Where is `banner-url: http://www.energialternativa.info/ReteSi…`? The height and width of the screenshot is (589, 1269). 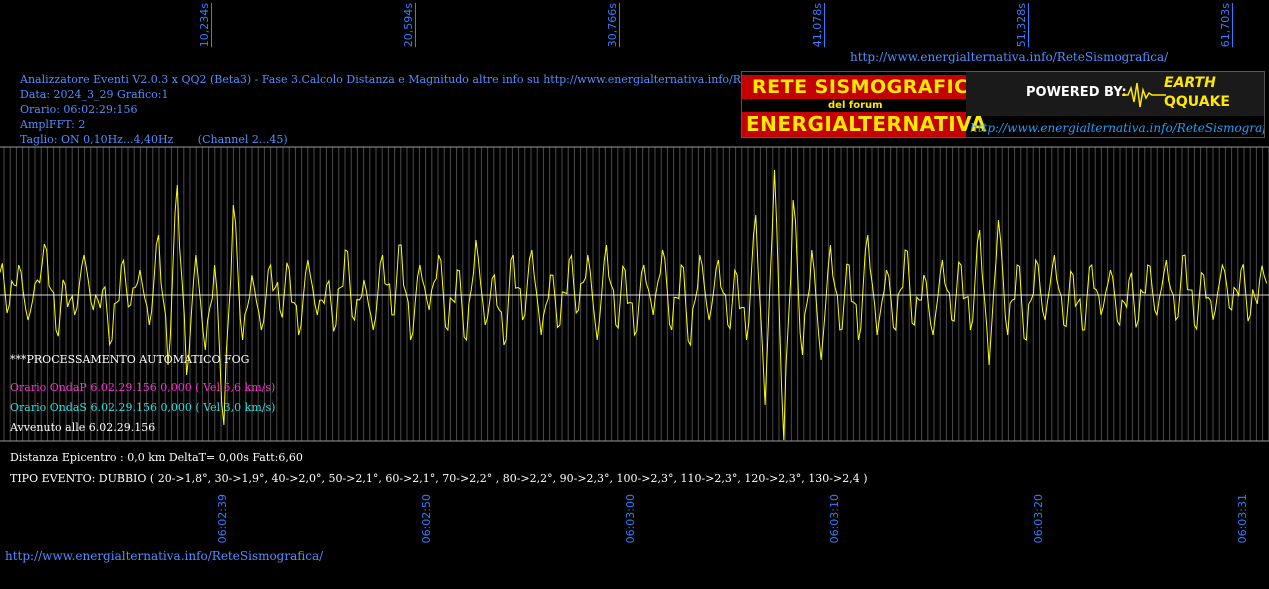 banner-url: http://www.energialternativa.info/ReteSi… is located at coordinates (1117, 128).